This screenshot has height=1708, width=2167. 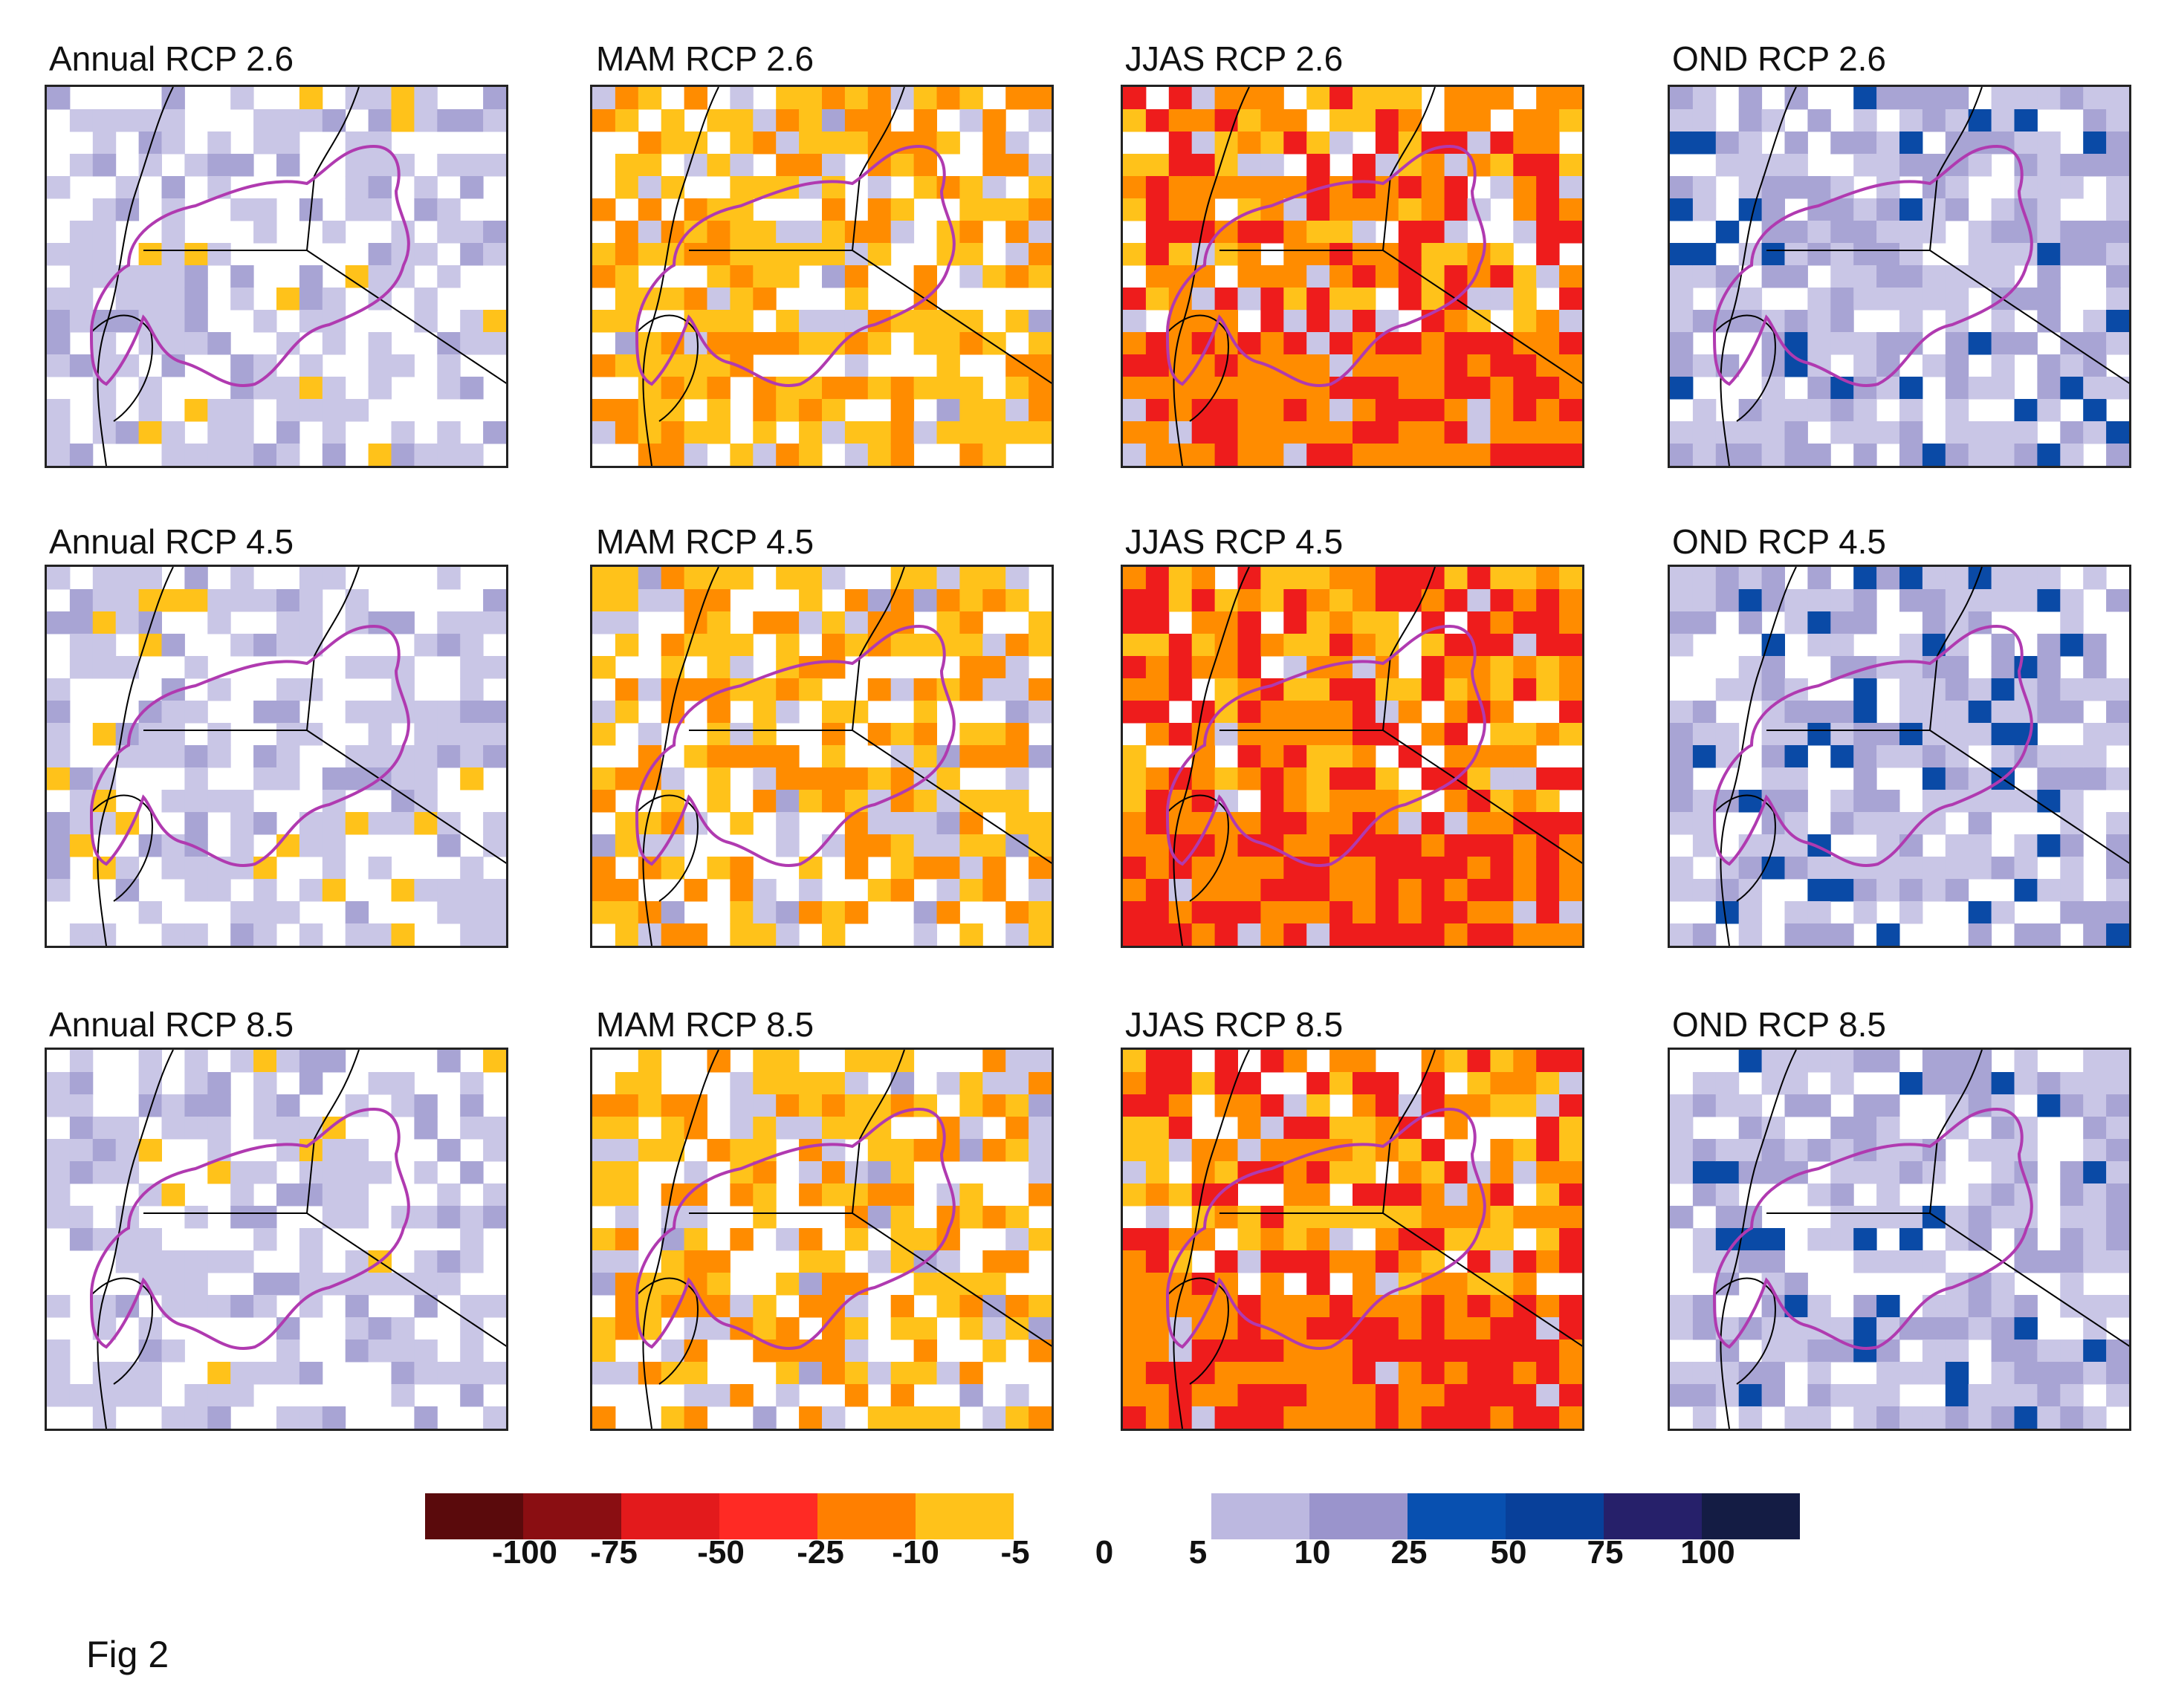 What do you see at coordinates (822, 756) in the screenshot?
I see `map-panel-mam-rcp45` at bounding box center [822, 756].